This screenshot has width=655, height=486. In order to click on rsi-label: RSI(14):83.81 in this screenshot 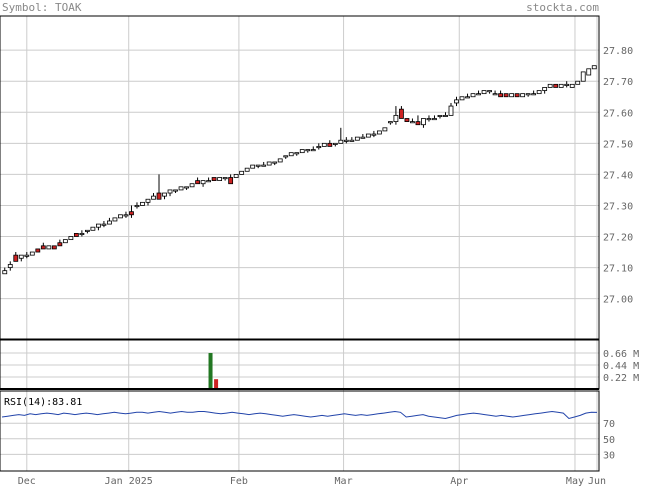, I will do `click(43, 402)`.